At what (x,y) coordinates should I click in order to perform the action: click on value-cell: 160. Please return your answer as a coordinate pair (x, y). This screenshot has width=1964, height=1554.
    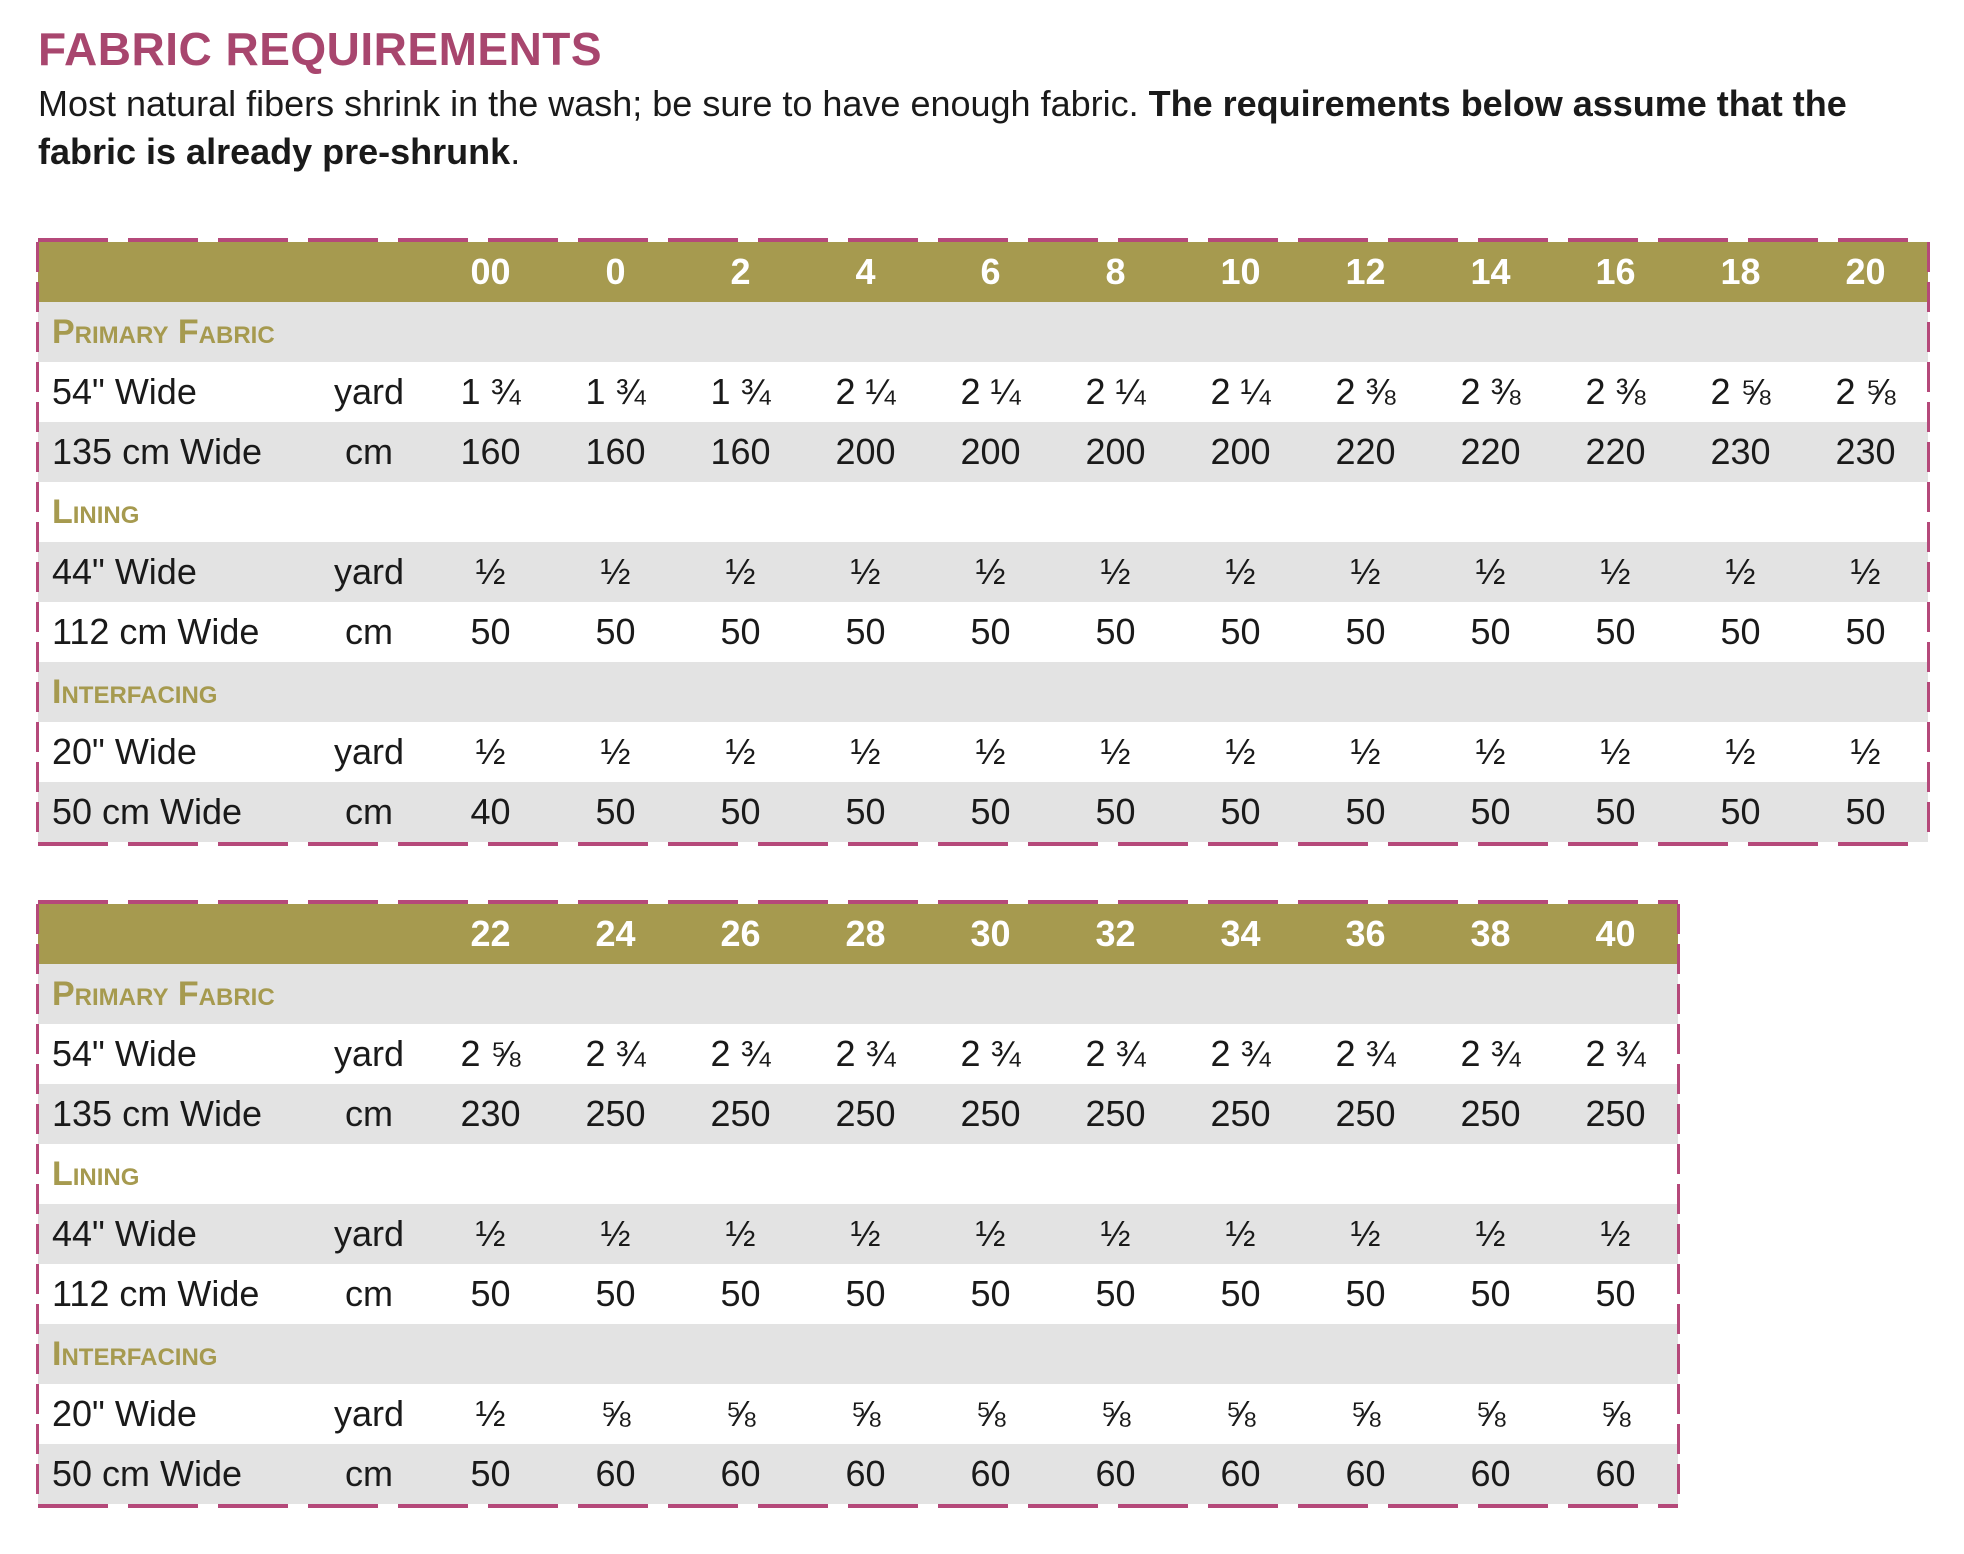
    Looking at the image, I should click on (740, 451).